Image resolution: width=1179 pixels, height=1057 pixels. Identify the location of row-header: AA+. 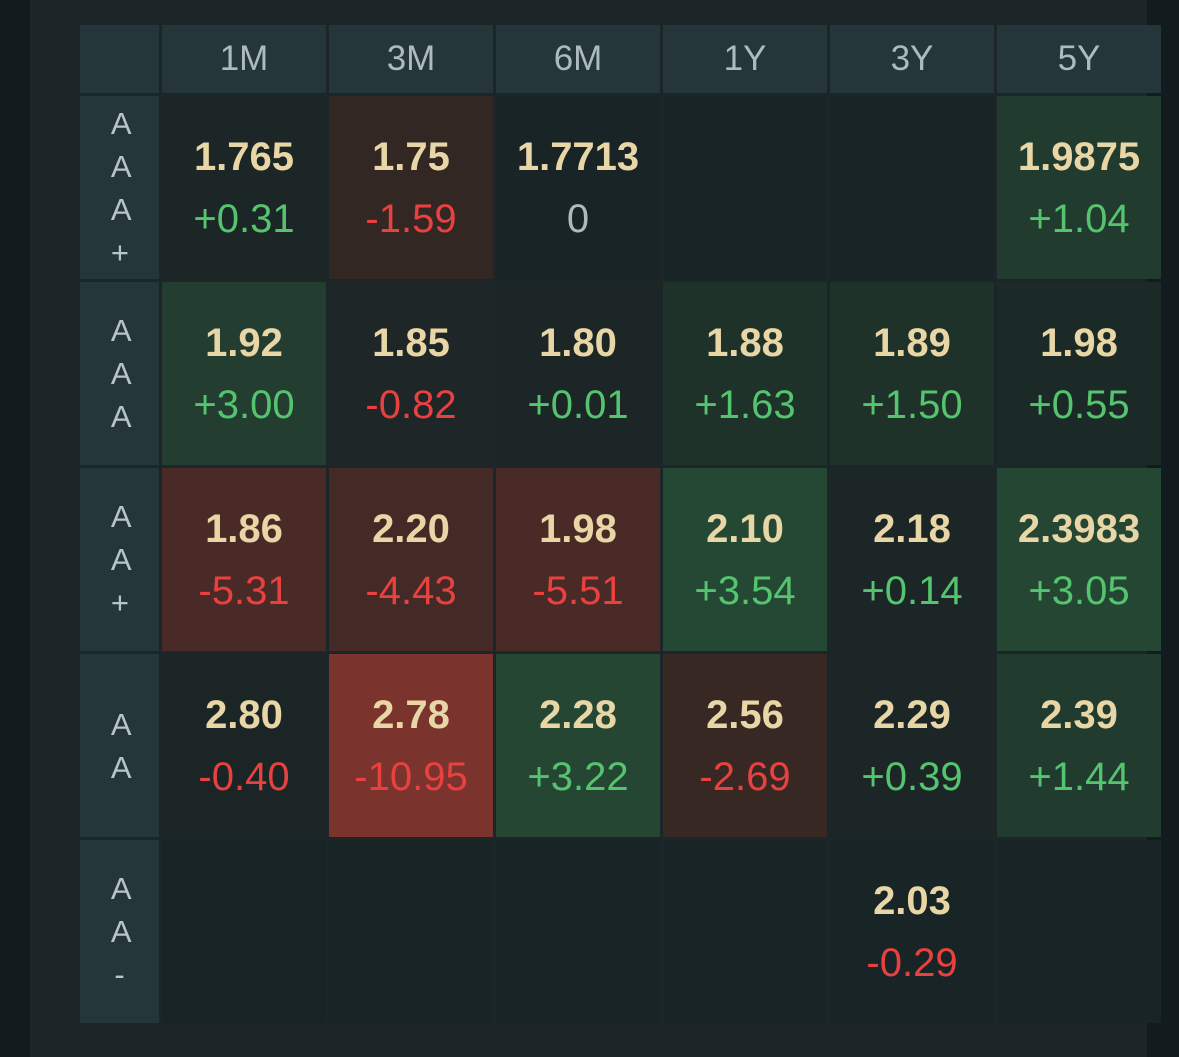
(119, 559).